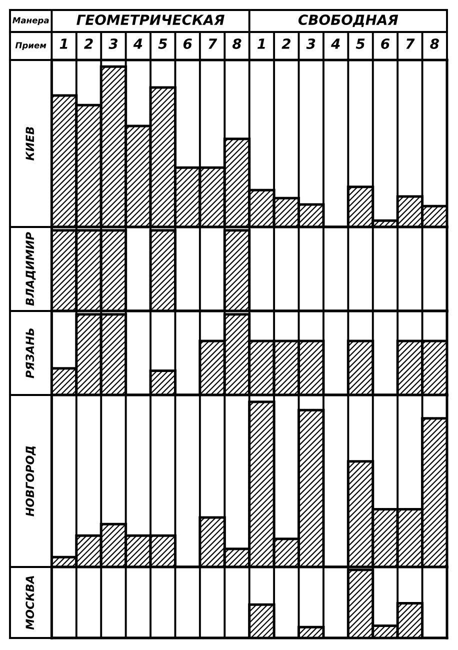  I want to click on y-axis-title: КИЕВ, so click(30, 143).